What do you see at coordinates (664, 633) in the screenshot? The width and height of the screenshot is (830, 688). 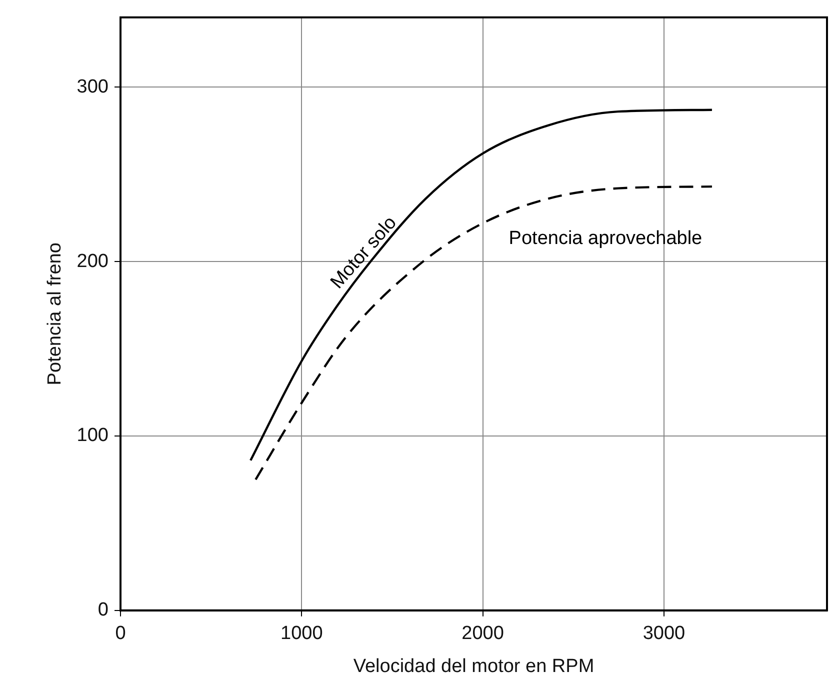 I see `x-tick-label: 3000` at bounding box center [664, 633].